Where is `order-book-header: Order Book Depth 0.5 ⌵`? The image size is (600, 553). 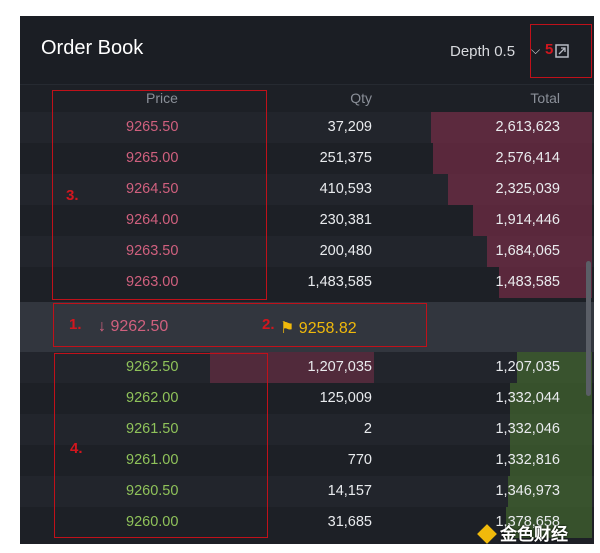 order-book-header: Order Book Depth 0.5 ⌵ is located at coordinates (307, 50).